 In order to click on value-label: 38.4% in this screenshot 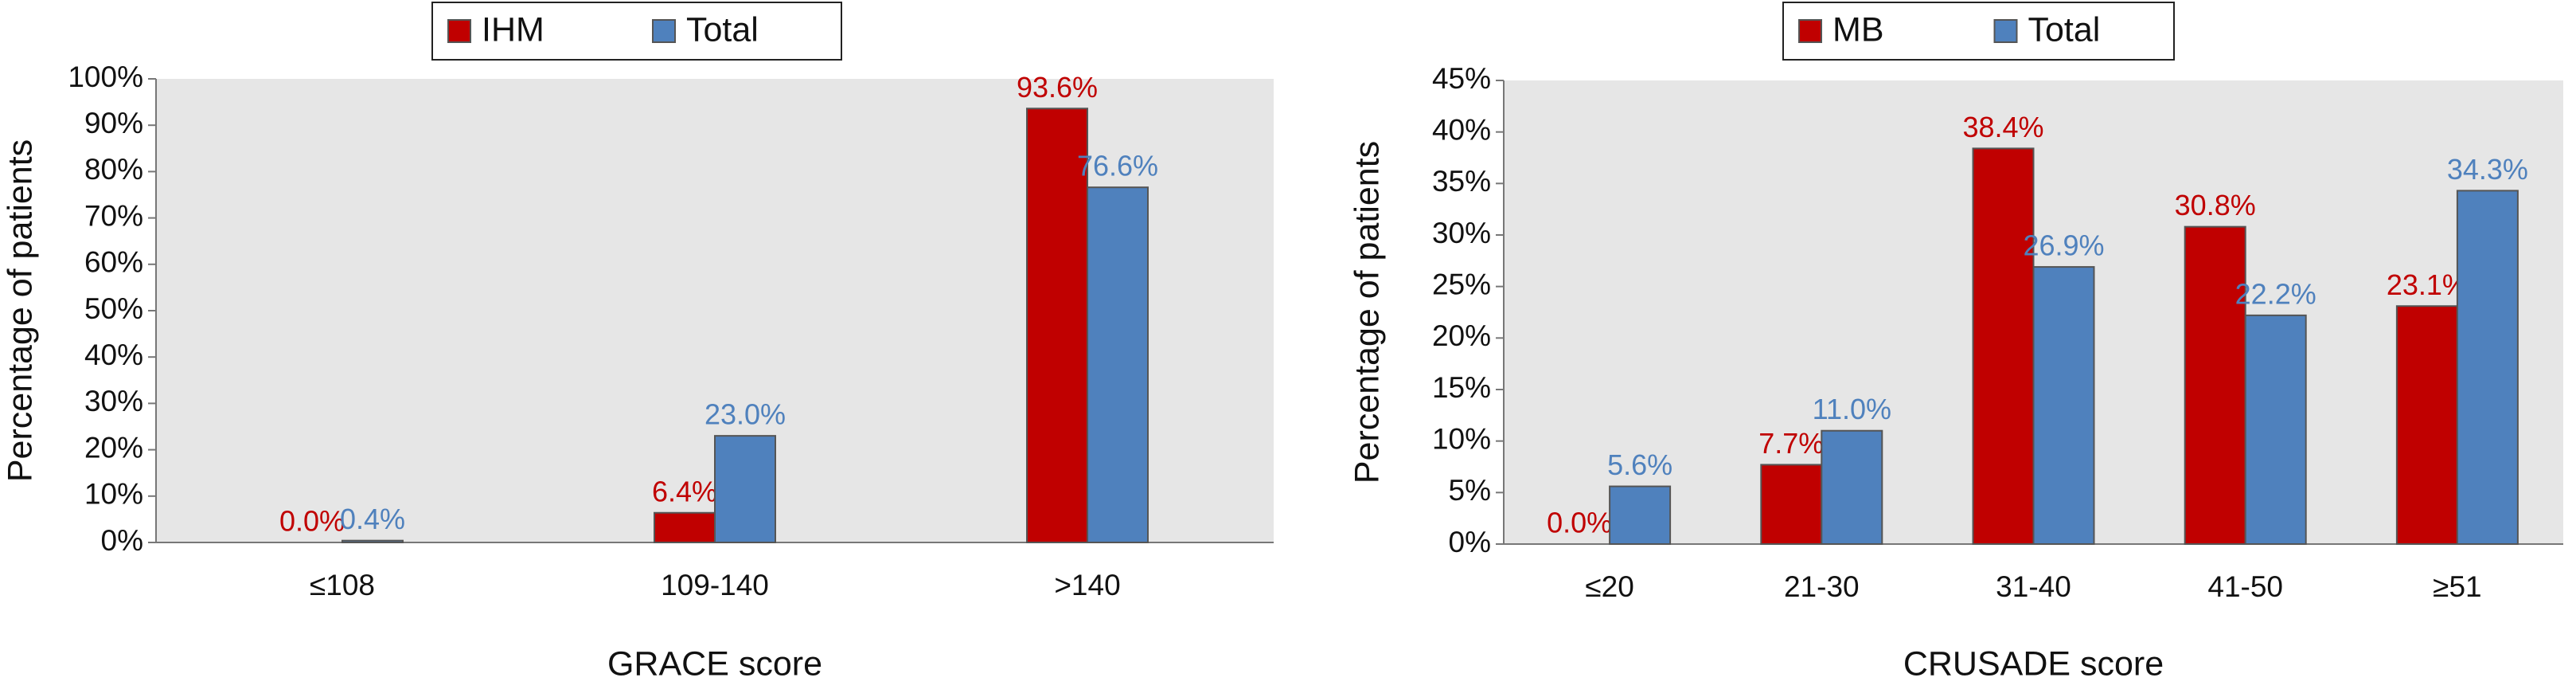, I will do `click(2002, 127)`.